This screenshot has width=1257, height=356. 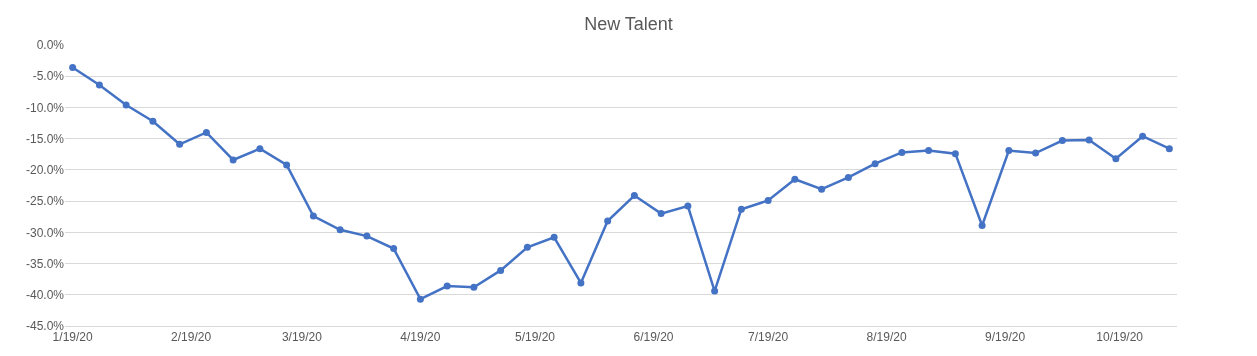 What do you see at coordinates (302, 337) in the screenshot?
I see `x-tick-label: 3/19/20` at bounding box center [302, 337].